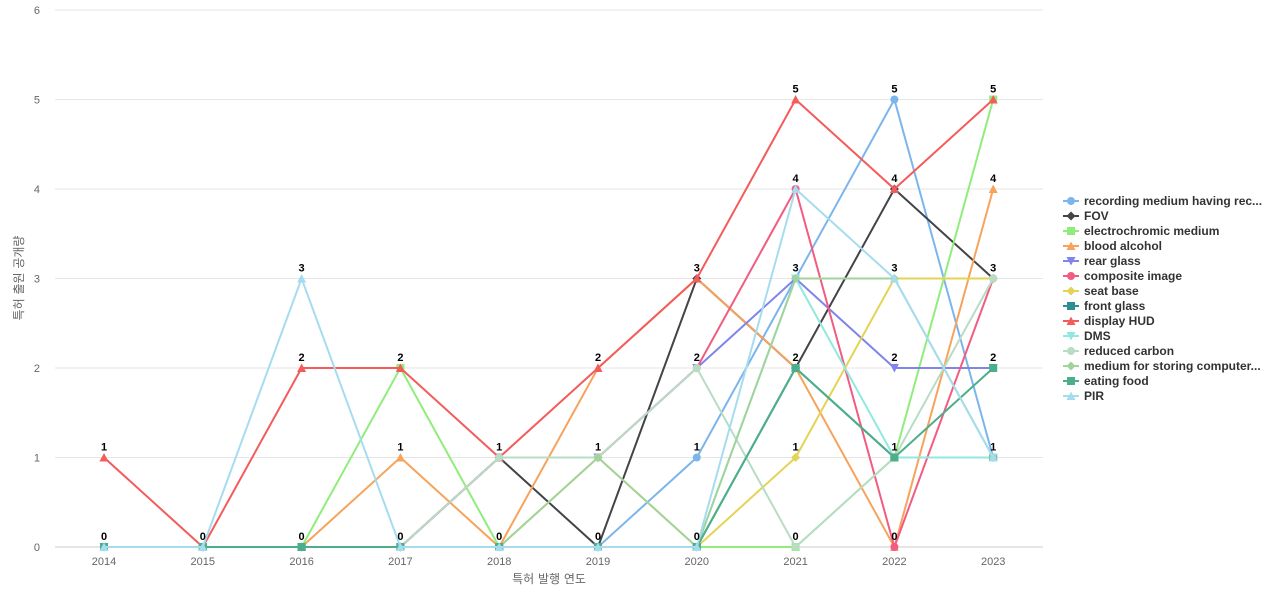 The height and width of the screenshot is (600, 1280). I want to click on y-tick-label: 6, so click(37, 11).